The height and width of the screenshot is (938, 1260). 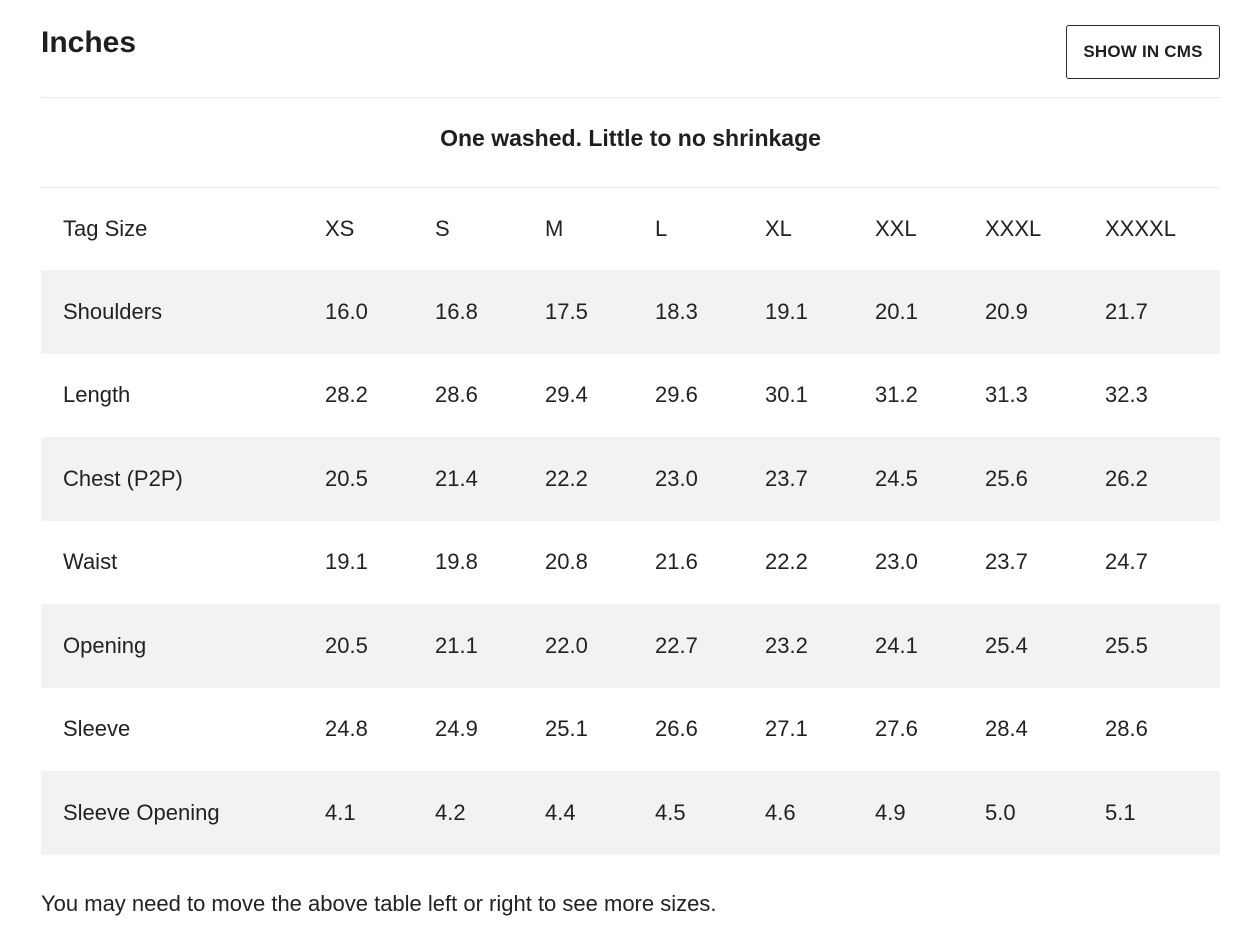 What do you see at coordinates (346, 729) in the screenshot?
I see `table-cell: 24.8` at bounding box center [346, 729].